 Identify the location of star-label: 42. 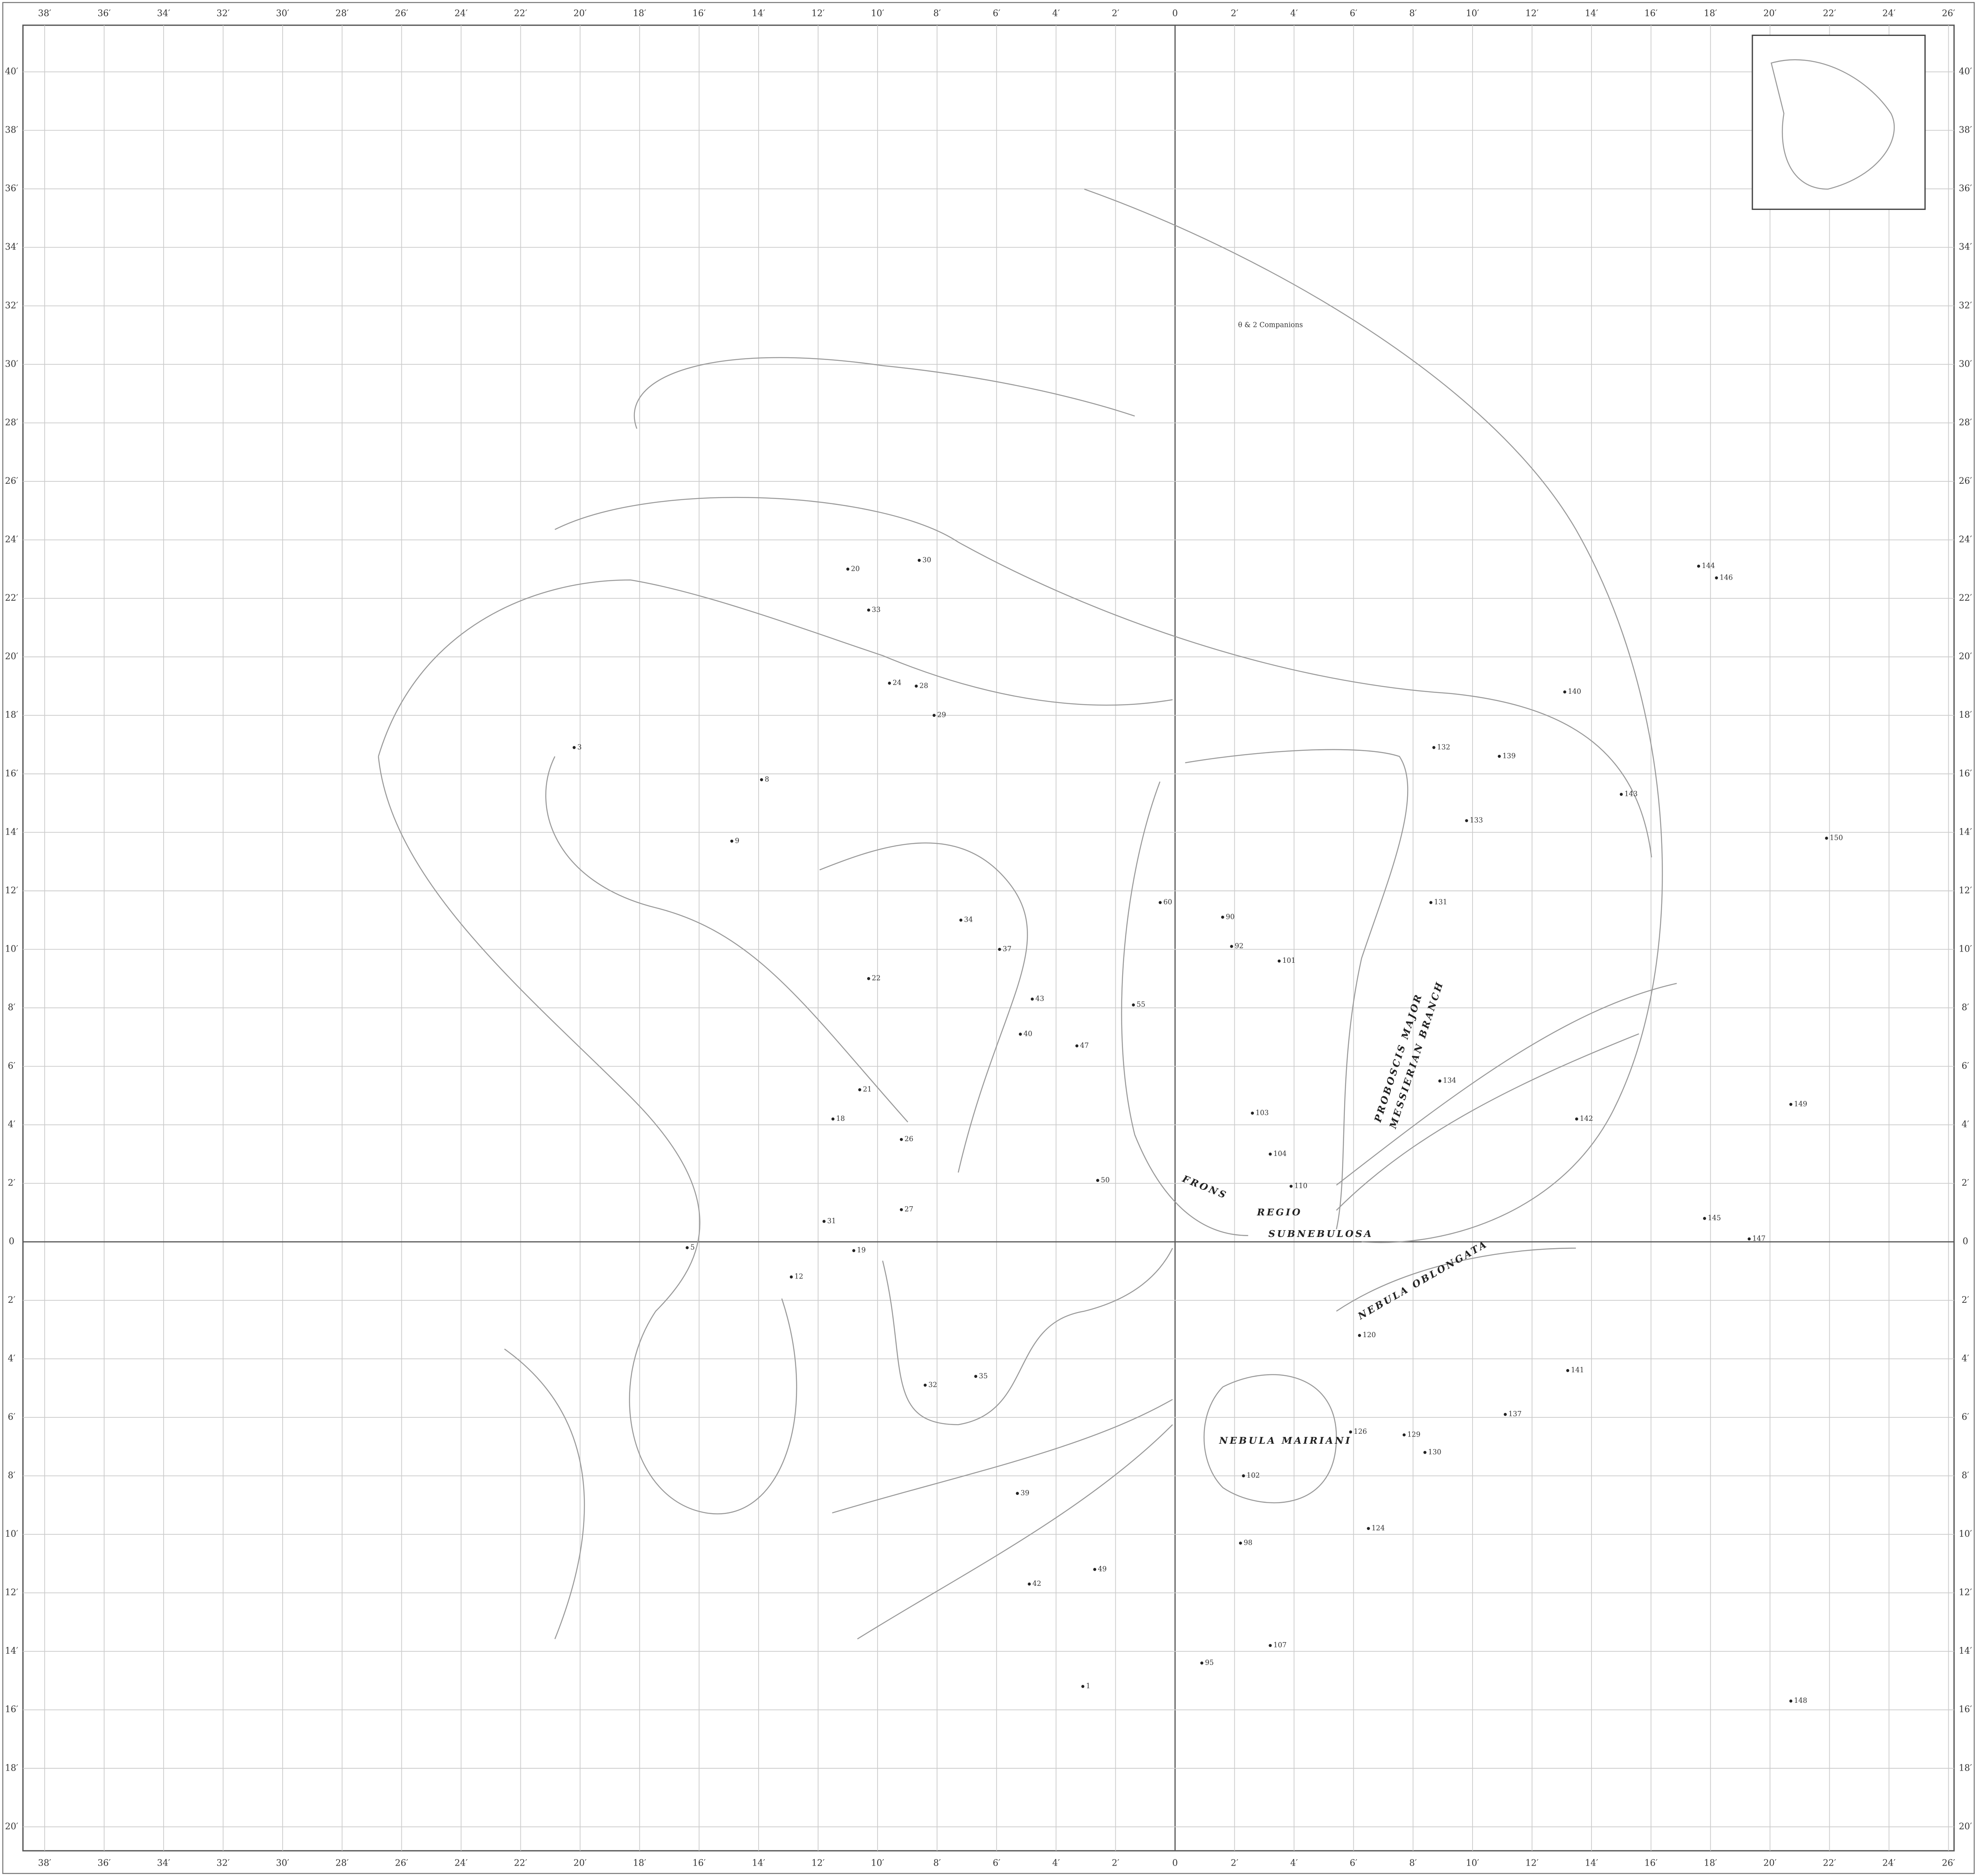
(1036, 1584).